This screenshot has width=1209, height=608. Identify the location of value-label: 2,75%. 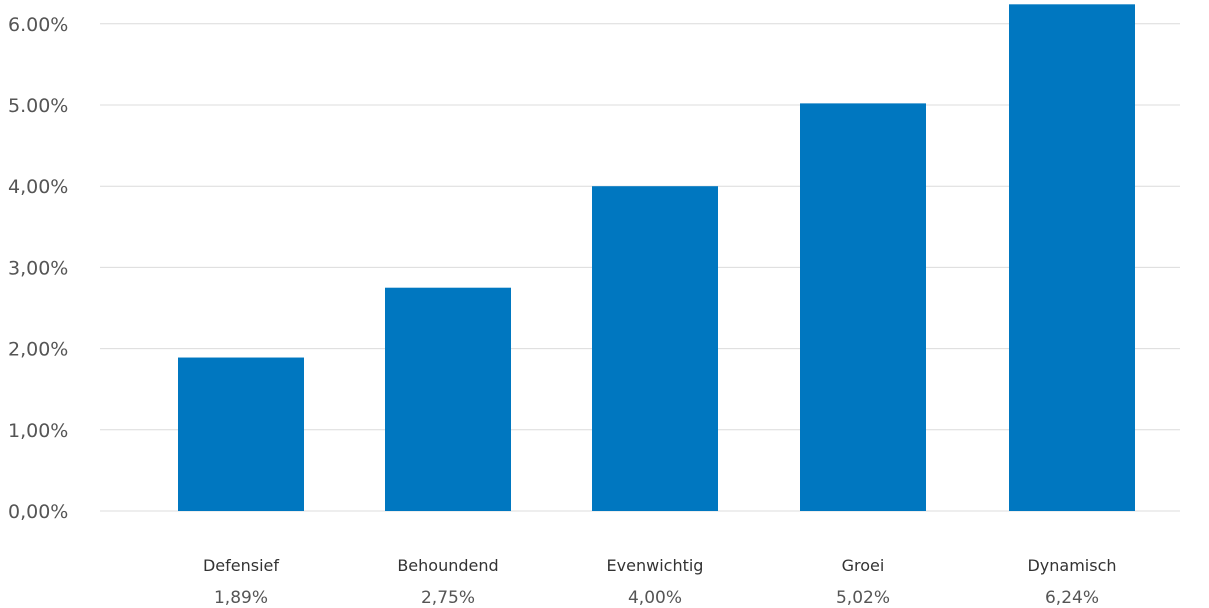
(448, 598).